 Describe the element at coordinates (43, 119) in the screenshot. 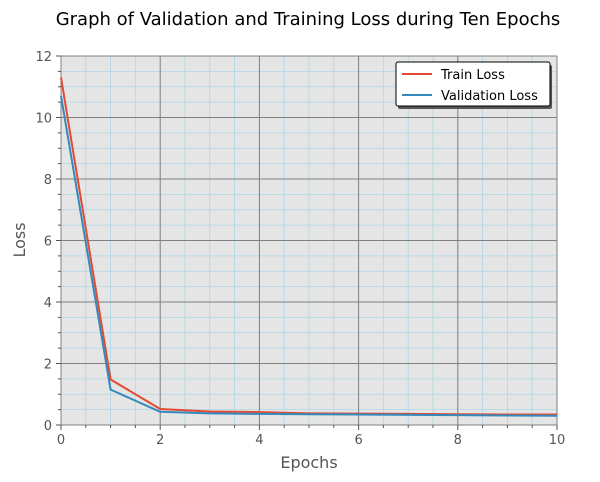

I see `y-tick-label: 10` at that location.